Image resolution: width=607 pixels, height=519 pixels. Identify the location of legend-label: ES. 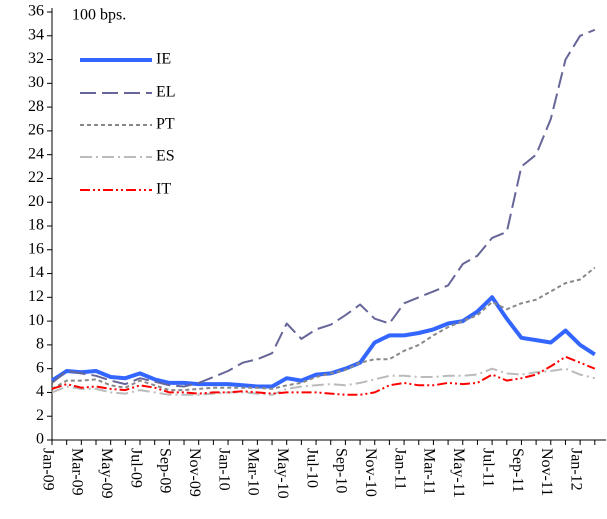
(165, 156).